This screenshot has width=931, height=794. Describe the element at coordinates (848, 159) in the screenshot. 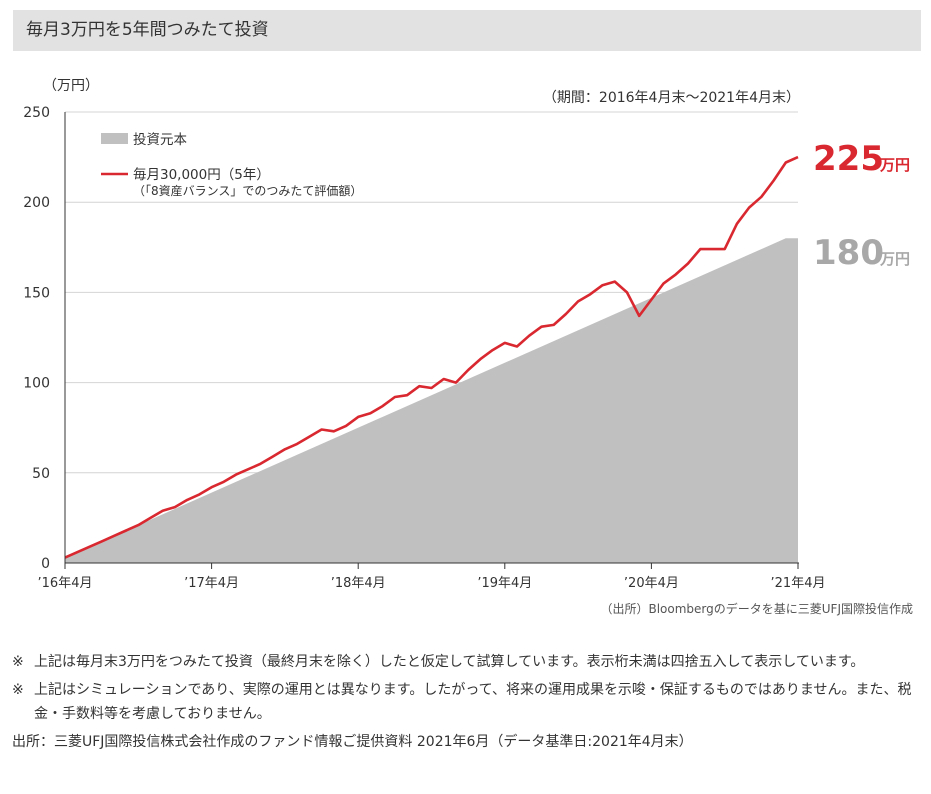

I see `end-value-valuation: 225` at that location.